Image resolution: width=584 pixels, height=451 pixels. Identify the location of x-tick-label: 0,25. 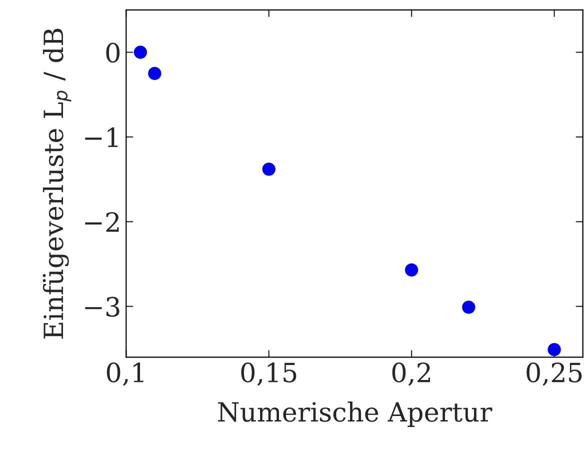
(554, 374).